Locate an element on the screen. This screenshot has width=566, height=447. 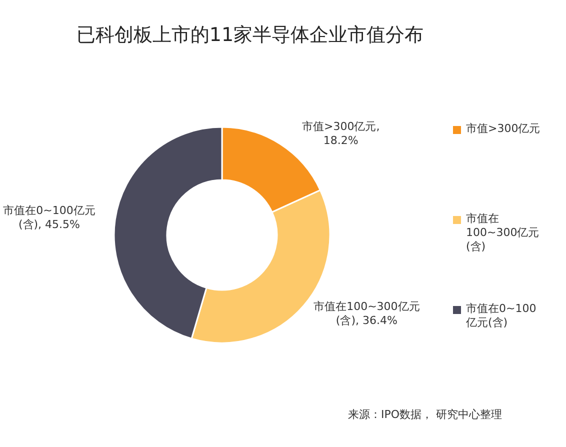
source-note: 来源：IPO数据， 研究中心整理 is located at coordinates (425, 415).